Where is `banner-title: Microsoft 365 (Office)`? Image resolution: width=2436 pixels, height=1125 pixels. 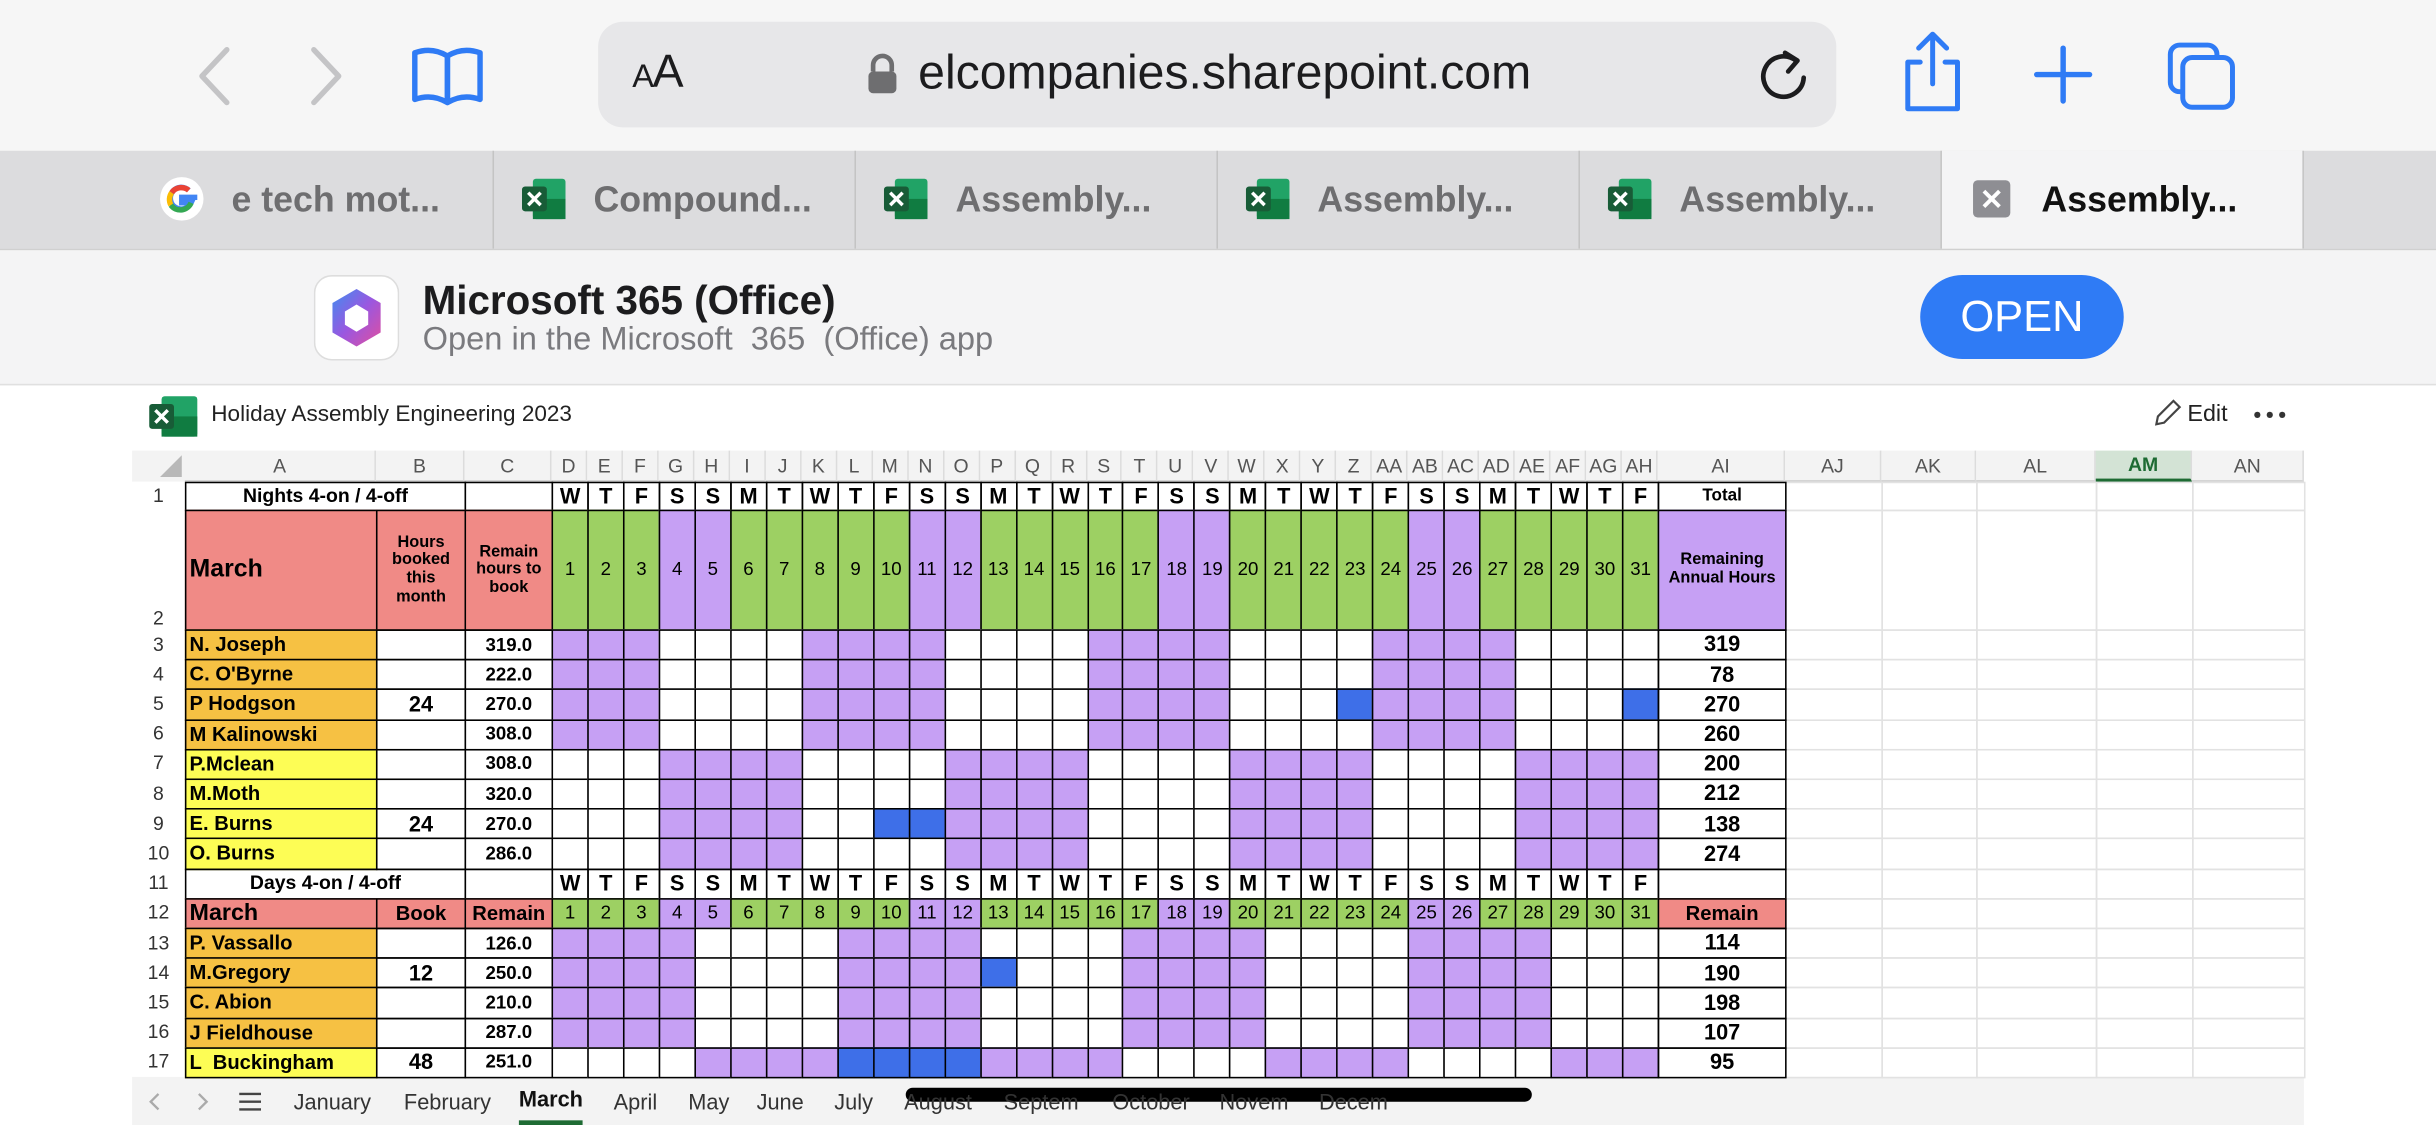
banner-title: Microsoft 365 (Office) is located at coordinates (629, 300).